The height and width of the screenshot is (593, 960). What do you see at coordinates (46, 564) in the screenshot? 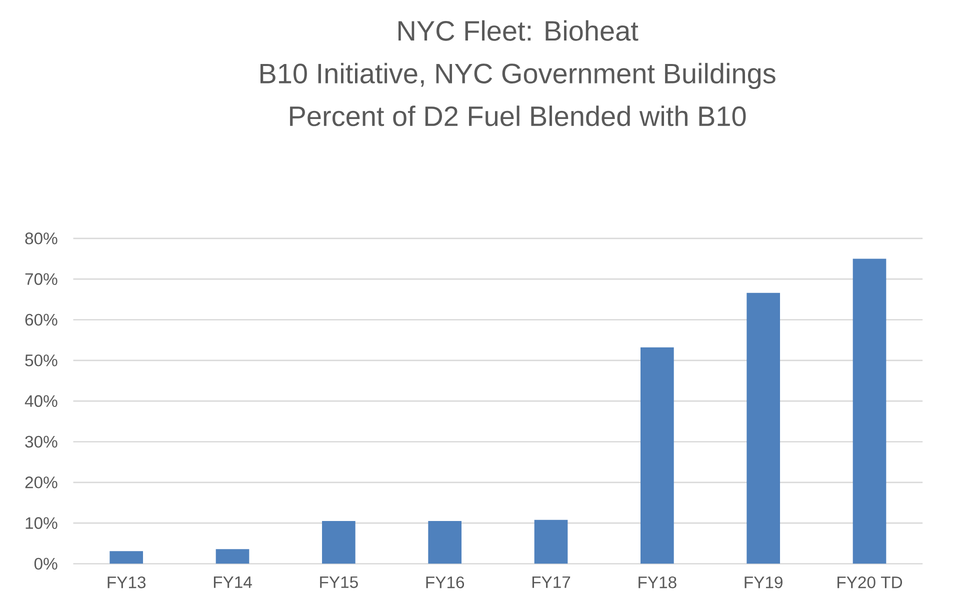
I see `y-tick-label: 0%` at bounding box center [46, 564].